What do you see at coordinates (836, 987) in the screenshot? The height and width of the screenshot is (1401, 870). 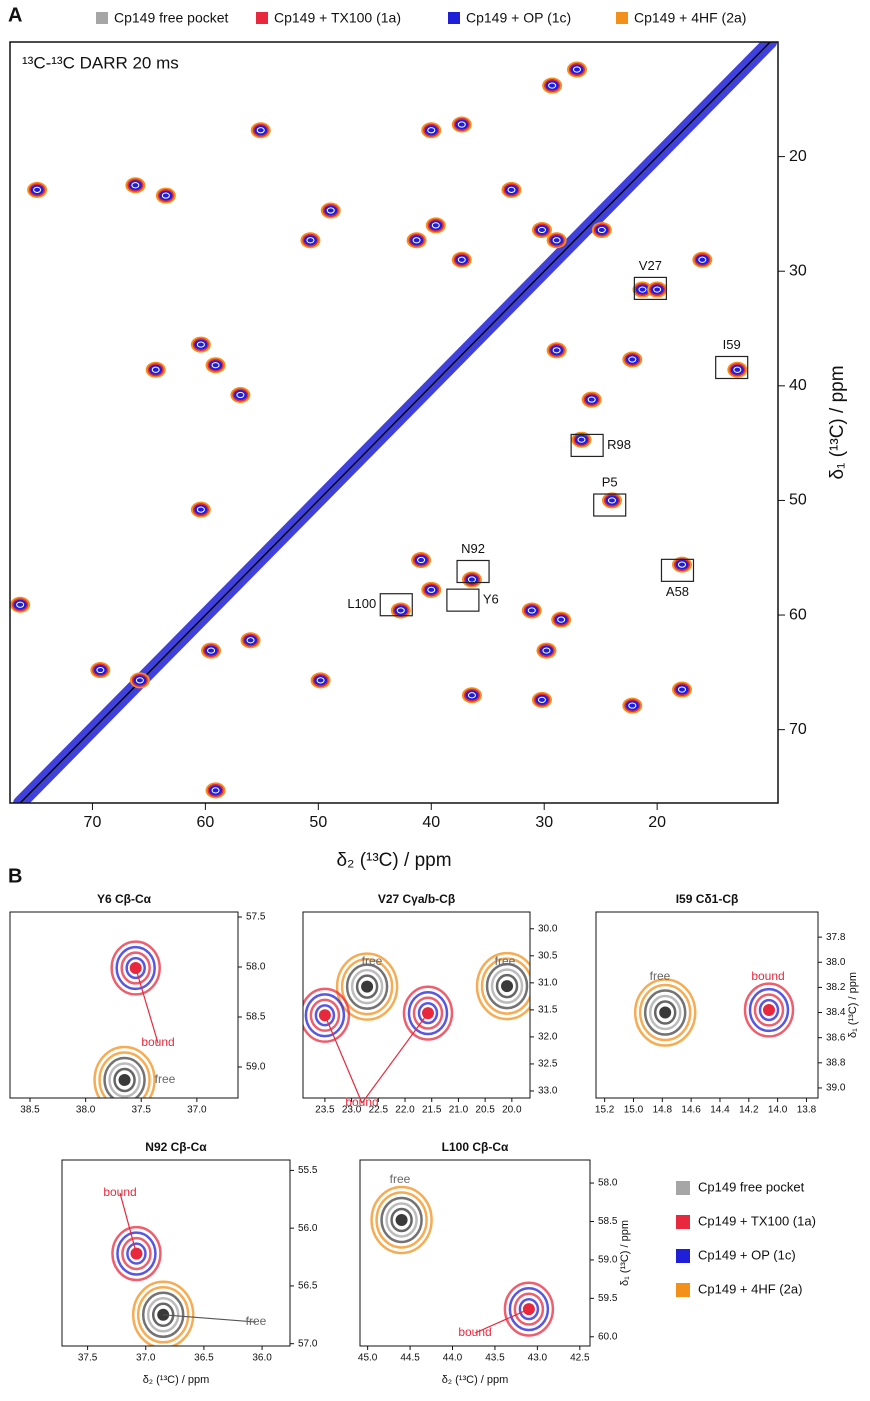 I see `y-tick-label: 38.2` at bounding box center [836, 987].